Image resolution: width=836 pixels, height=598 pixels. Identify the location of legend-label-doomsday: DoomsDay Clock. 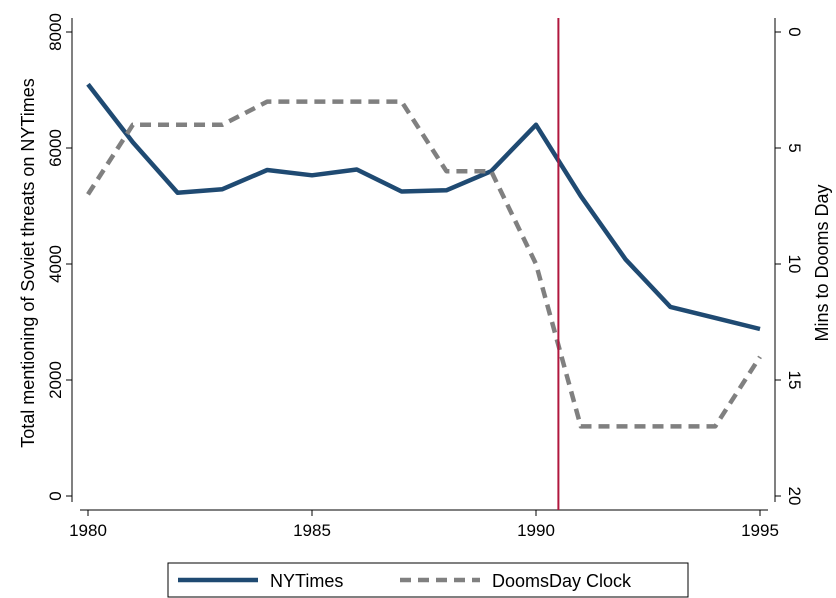
(562, 581).